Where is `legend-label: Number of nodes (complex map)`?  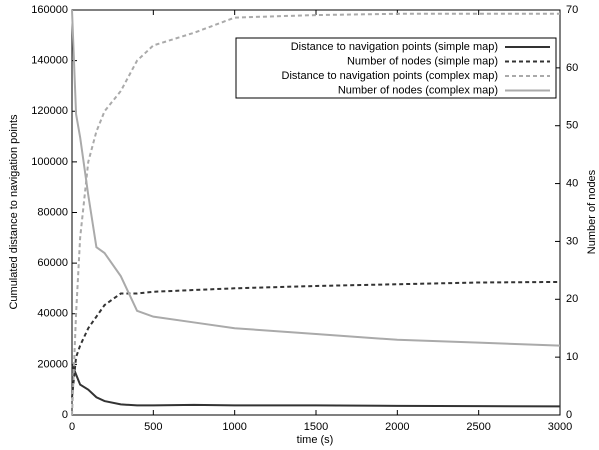
legend-label: Number of nodes (complex map) is located at coordinates (418, 90).